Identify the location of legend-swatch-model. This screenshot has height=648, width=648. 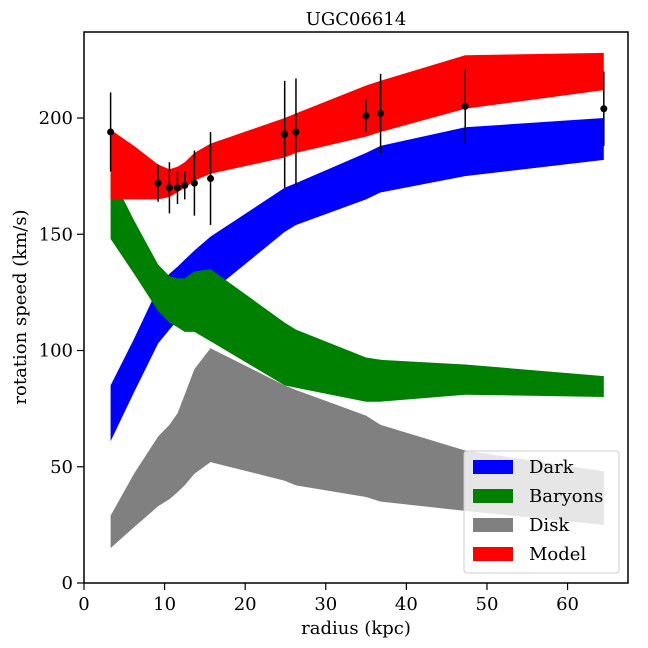
(493, 554).